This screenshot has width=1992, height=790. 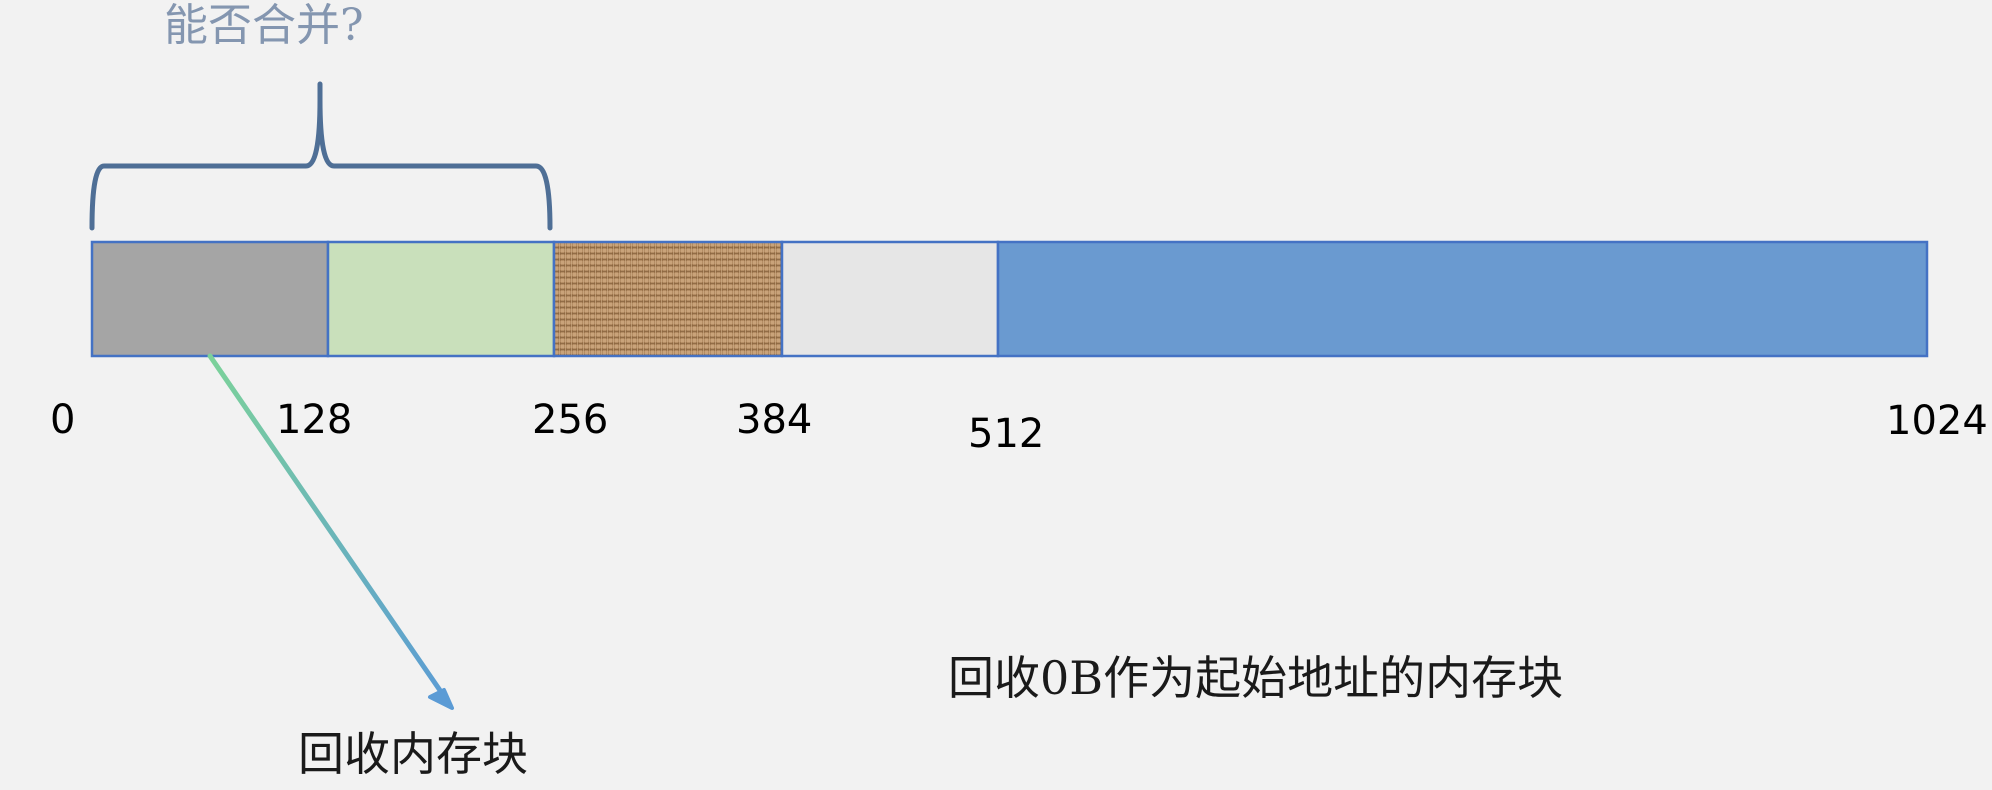 What do you see at coordinates (1937, 421) in the screenshot?
I see `tick-label-1024: 1024` at bounding box center [1937, 421].